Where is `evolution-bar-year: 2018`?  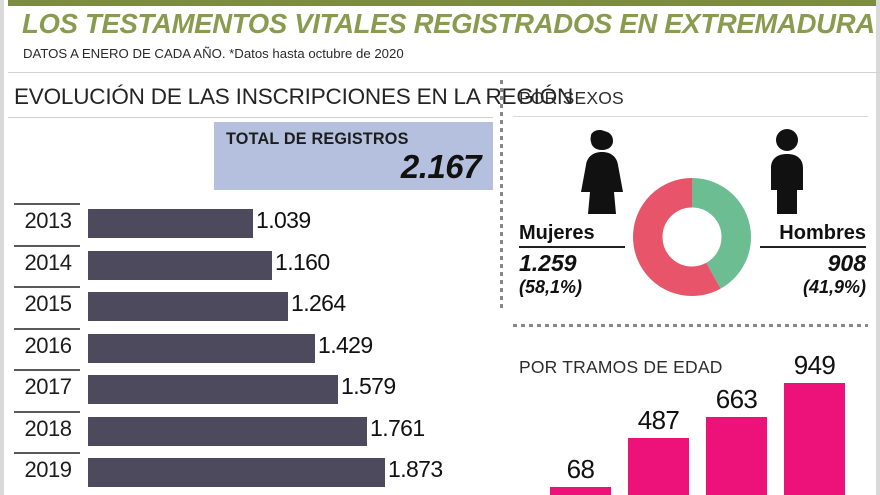
evolution-bar-year: 2018 is located at coordinates (48, 428).